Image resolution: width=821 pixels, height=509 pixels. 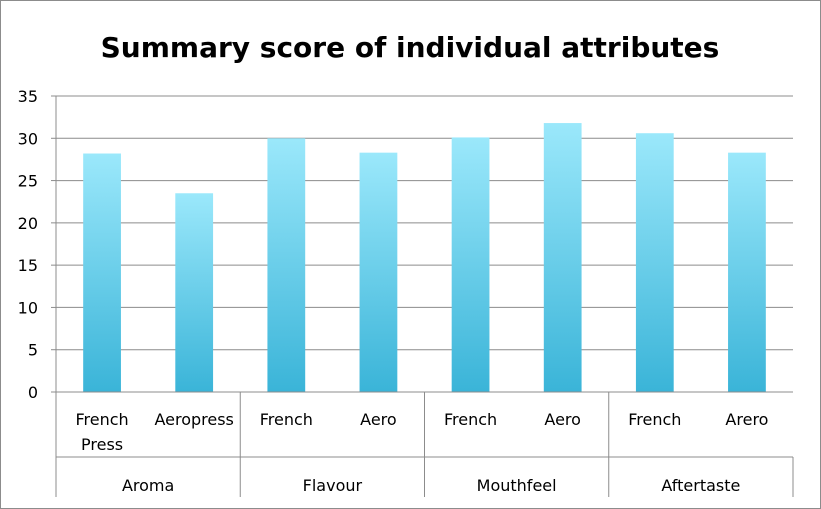 I want to click on x-group-label: Mouthfeel, so click(x=517, y=485).